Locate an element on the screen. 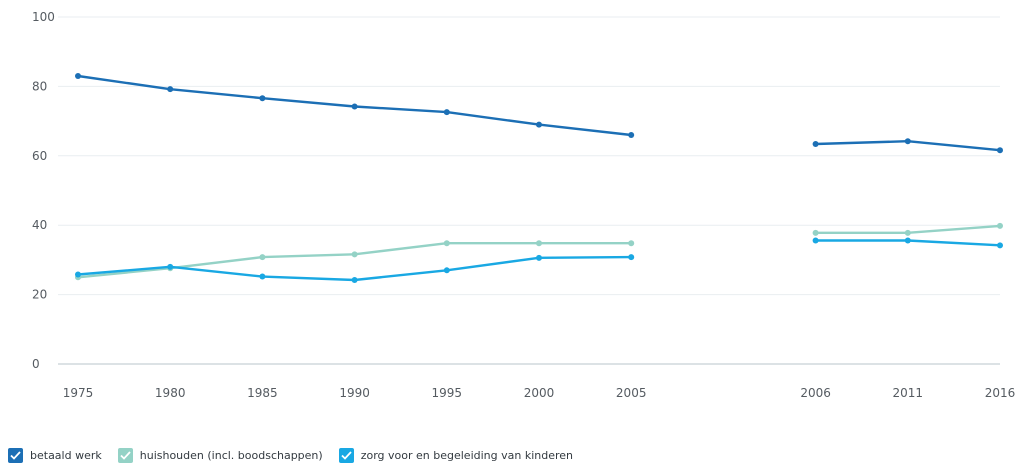  y-tick-label: 60 is located at coordinates (39, 156).